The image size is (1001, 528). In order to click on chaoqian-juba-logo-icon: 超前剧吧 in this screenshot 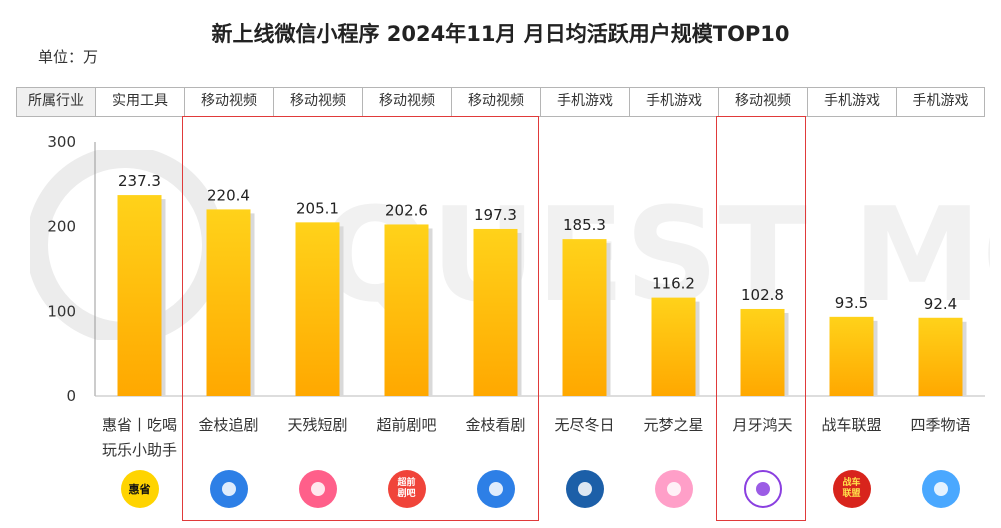, I will do `click(406, 489)`.